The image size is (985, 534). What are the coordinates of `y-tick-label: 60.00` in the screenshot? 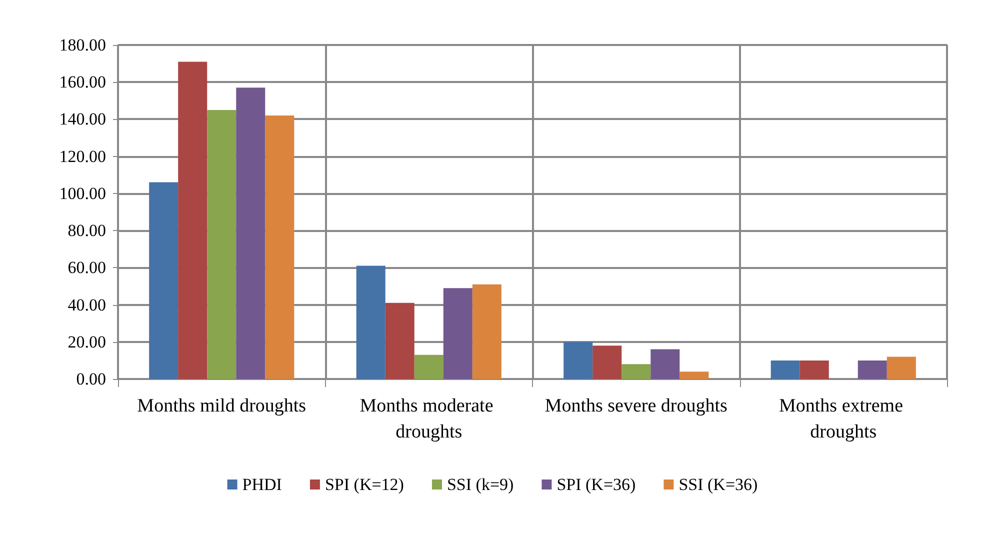 It's located at (87, 268).